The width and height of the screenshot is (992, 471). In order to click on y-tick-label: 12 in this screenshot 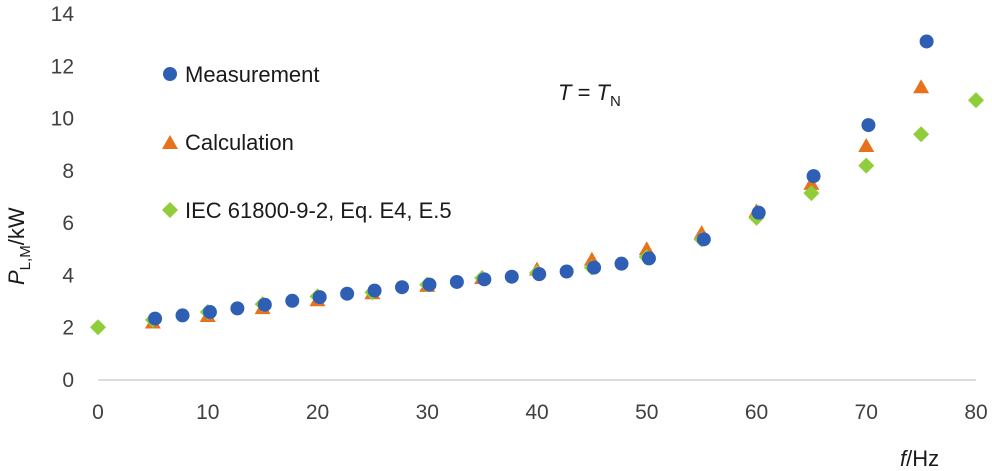, I will do `click(62, 66)`.